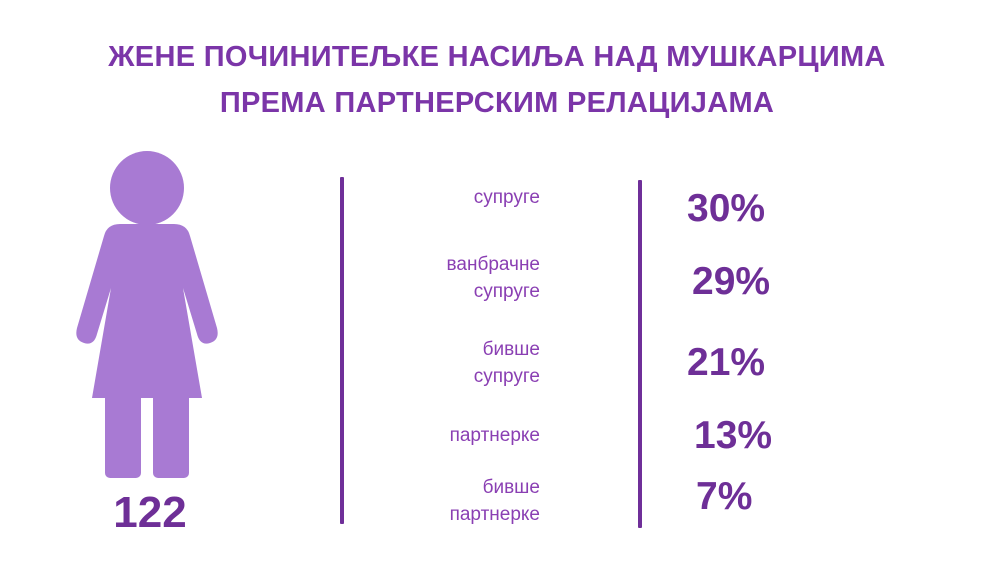 Image resolution: width=994 pixels, height=570 pixels. Describe the element at coordinates (497, 57) in the screenshot. I see `title-line-1: ЖЕНЕ ПОЧИНИТЕЉКЕ НАСИЉА НАД МУШКАРЦИМА` at that location.